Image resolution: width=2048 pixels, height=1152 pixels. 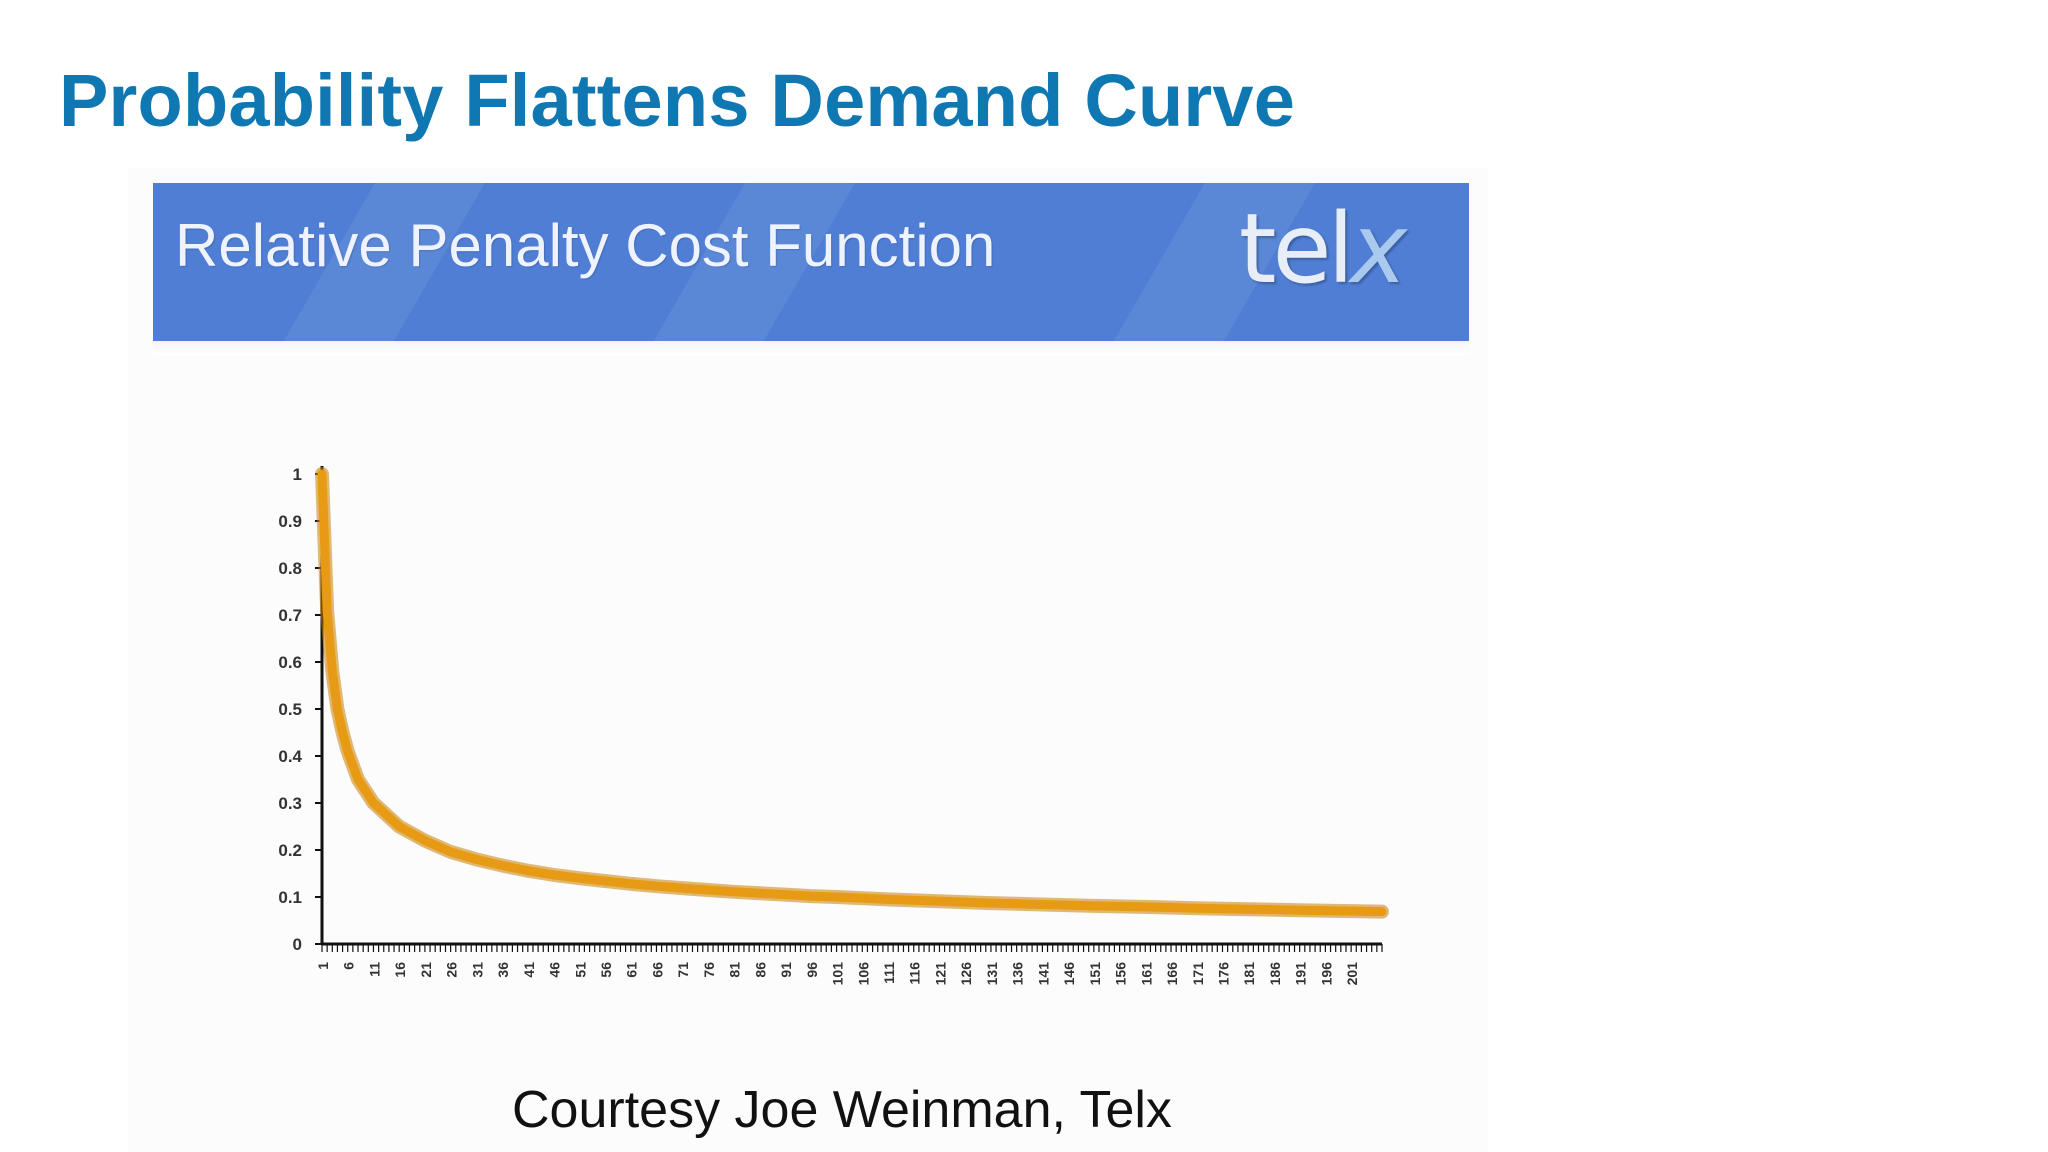 I want to click on x-tick-label: 146, so click(x=1069, y=974).